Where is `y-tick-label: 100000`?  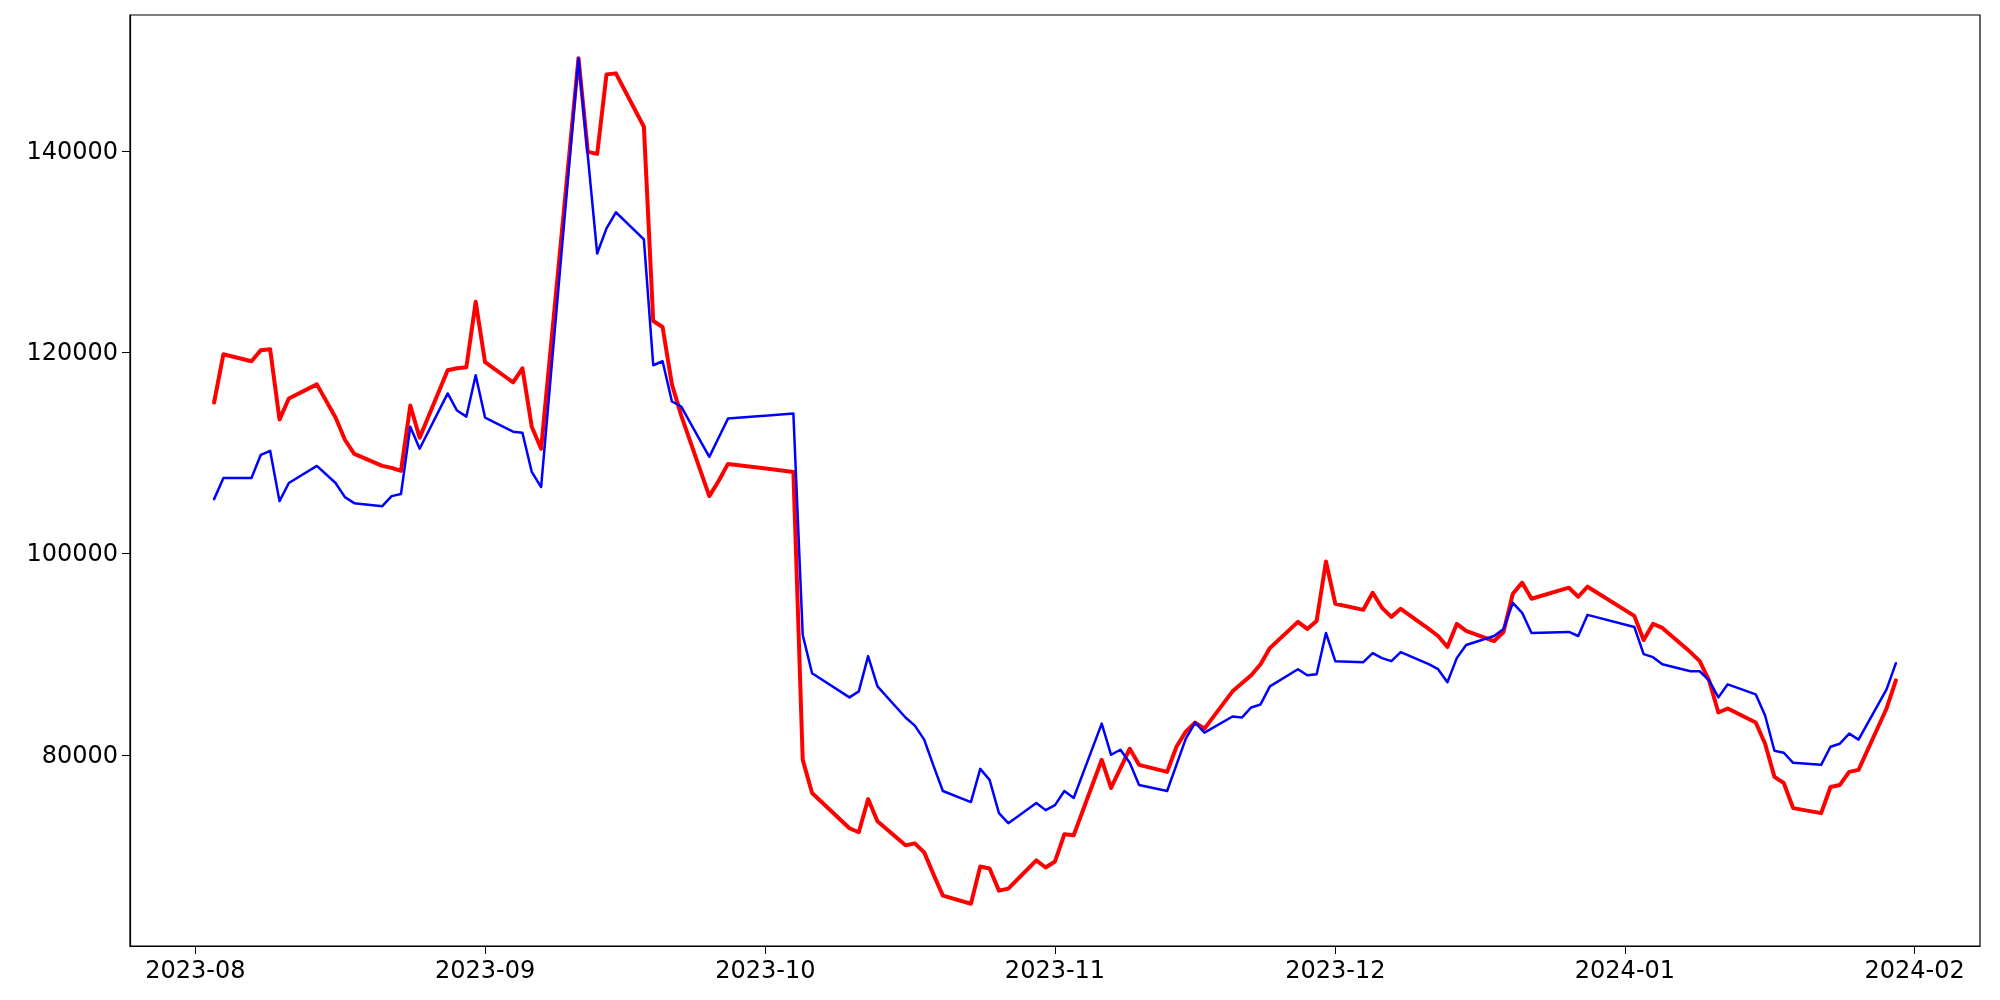
y-tick-label: 100000 is located at coordinates (72, 553).